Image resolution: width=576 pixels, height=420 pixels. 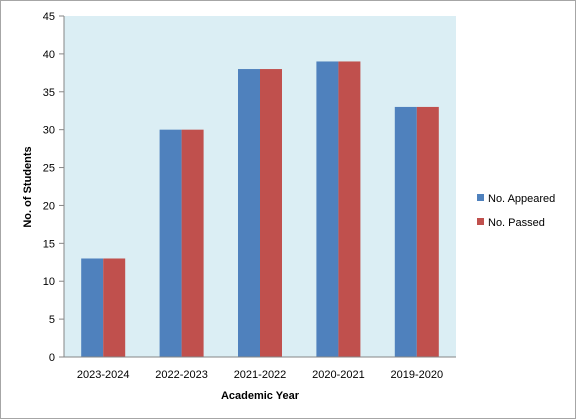 What do you see at coordinates (103, 375) in the screenshot?
I see `x-tick-label: 2023-2024` at bounding box center [103, 375].